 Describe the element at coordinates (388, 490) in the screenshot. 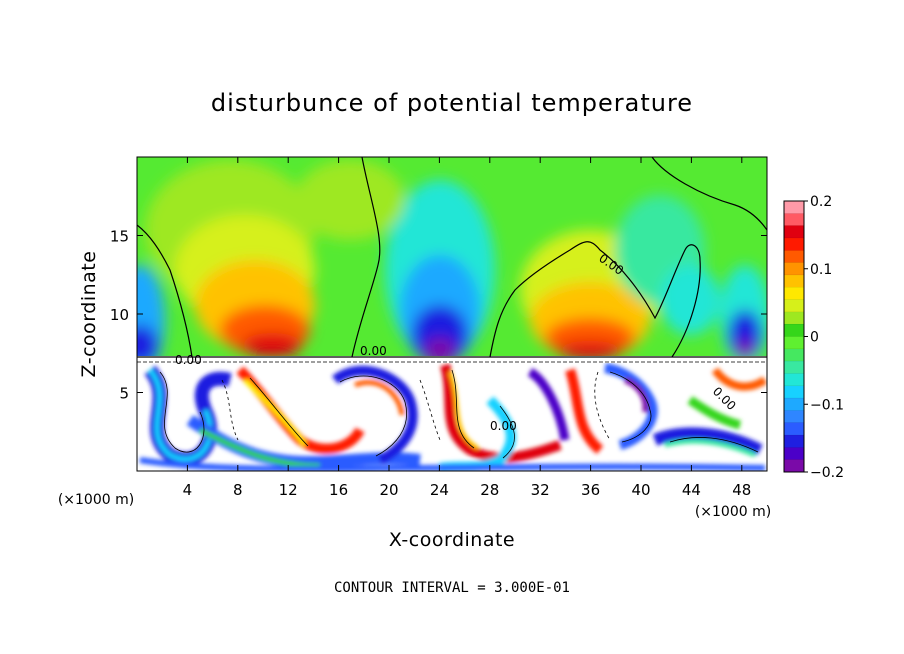

I see `x-tick-label: 20` at that location.